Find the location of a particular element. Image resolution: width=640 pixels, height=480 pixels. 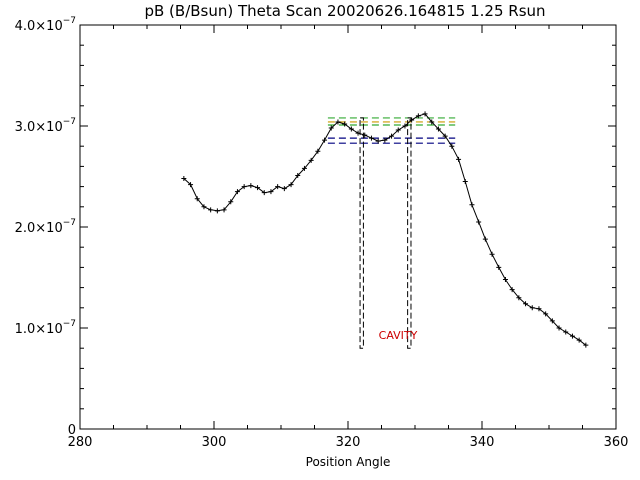

x-axis-label: Position Angle is located at coordinates (348, 462).